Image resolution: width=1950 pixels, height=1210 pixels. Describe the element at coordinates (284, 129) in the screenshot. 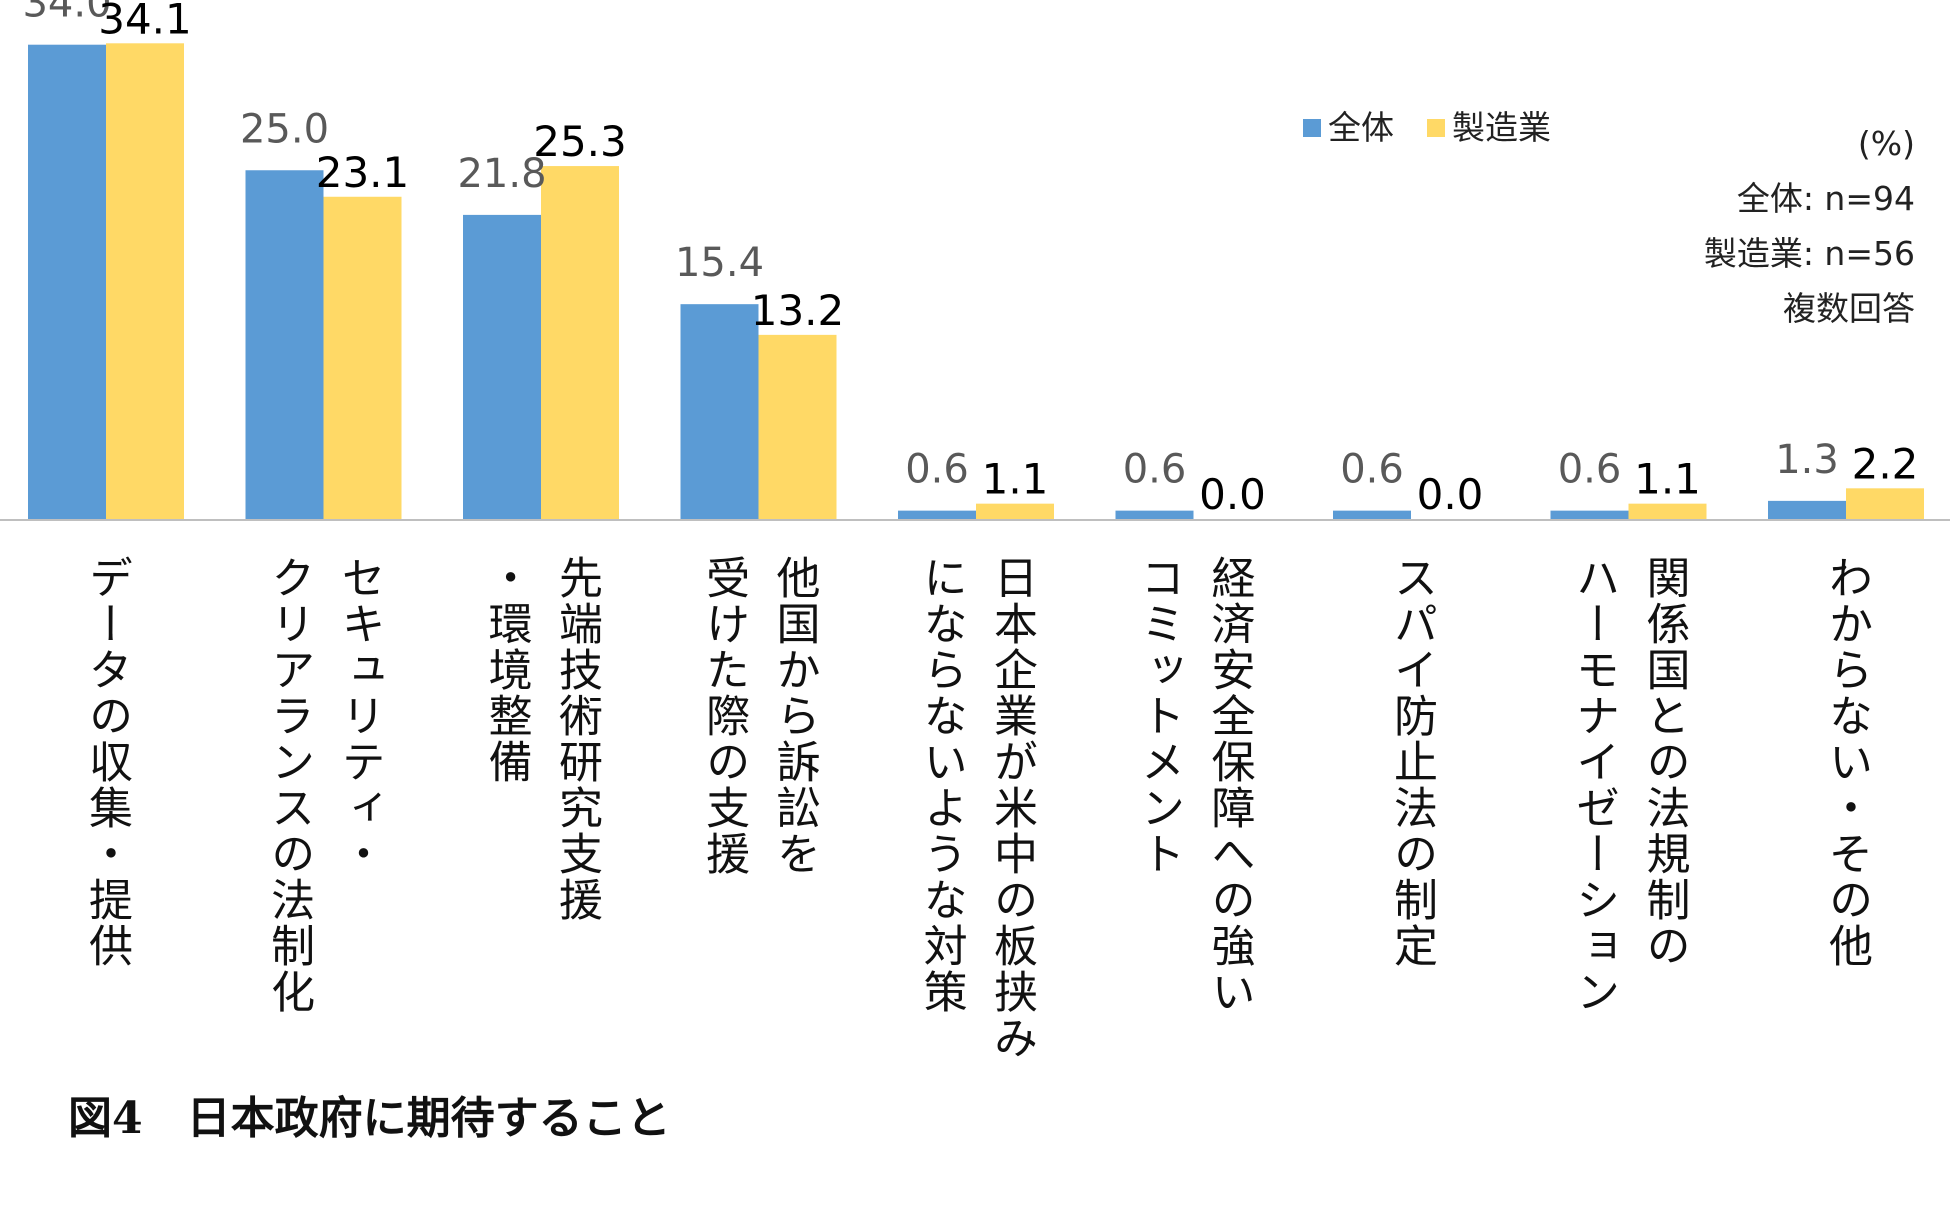

I see `value-label-all-1: 25.0` at that location.